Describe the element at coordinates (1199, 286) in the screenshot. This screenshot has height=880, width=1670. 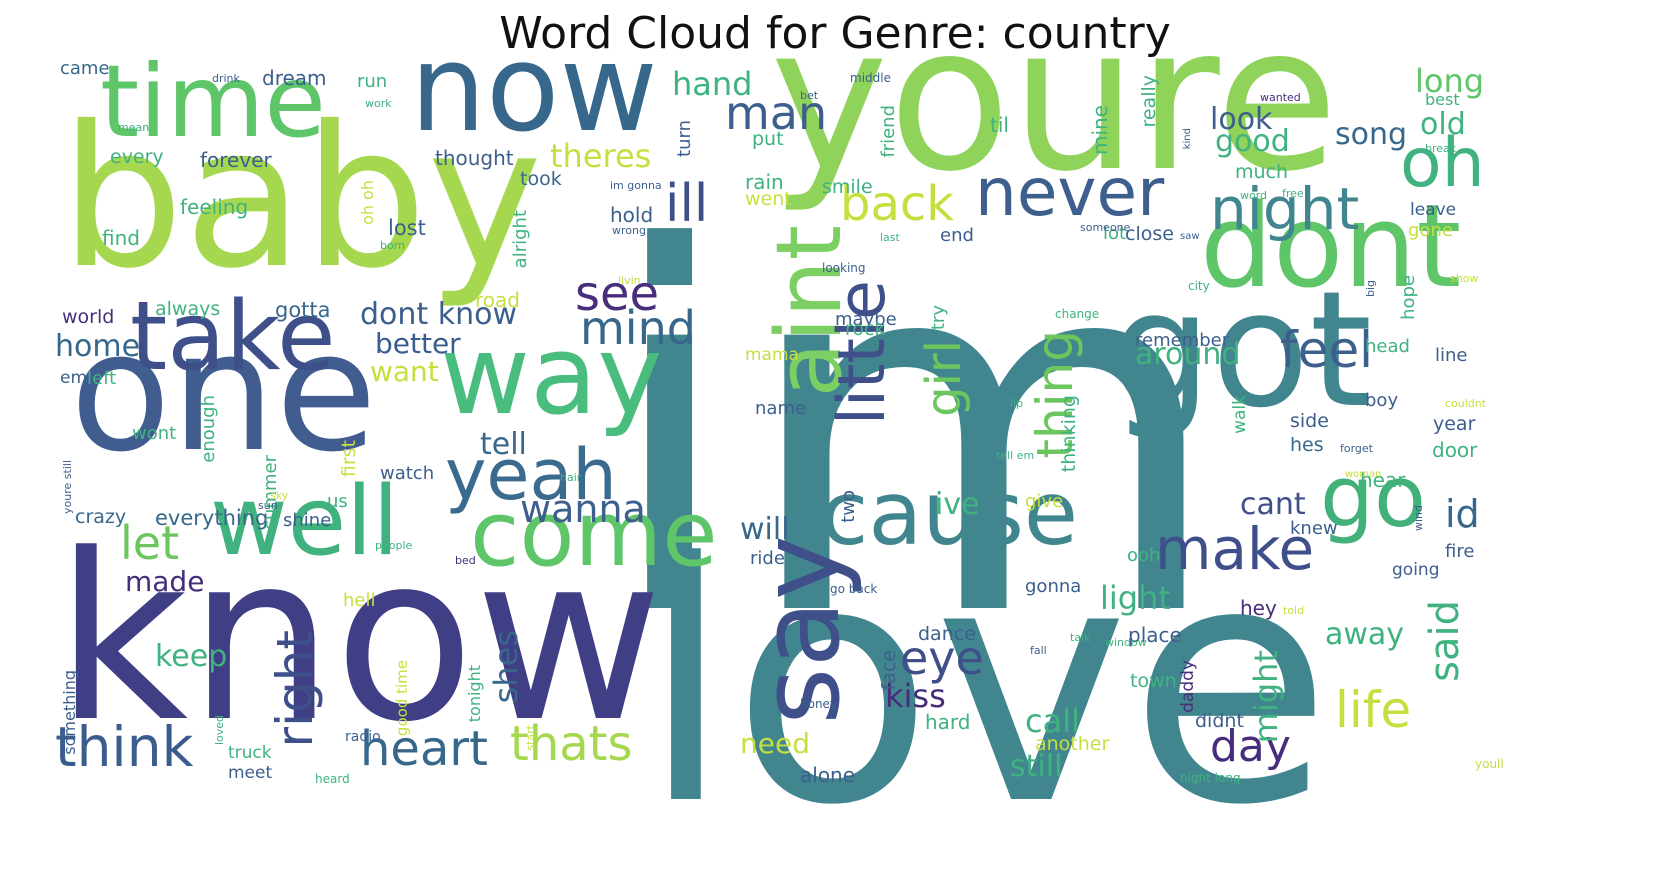
I see `word-city: city` at that location.